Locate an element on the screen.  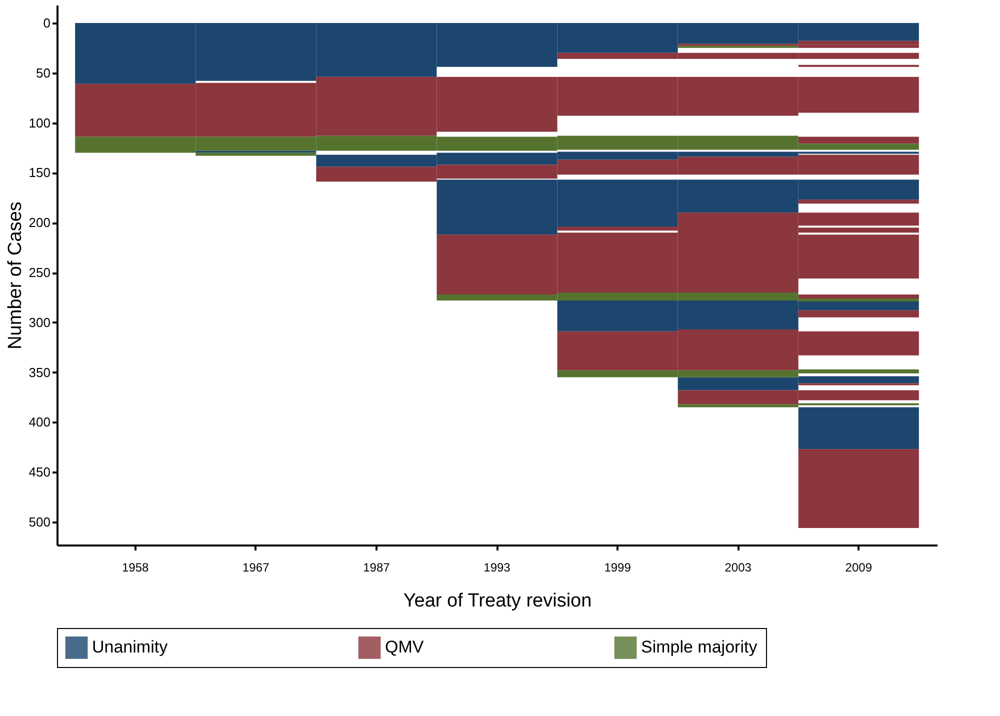
y-tick-label: 250 is located at coordinates (39, 272).